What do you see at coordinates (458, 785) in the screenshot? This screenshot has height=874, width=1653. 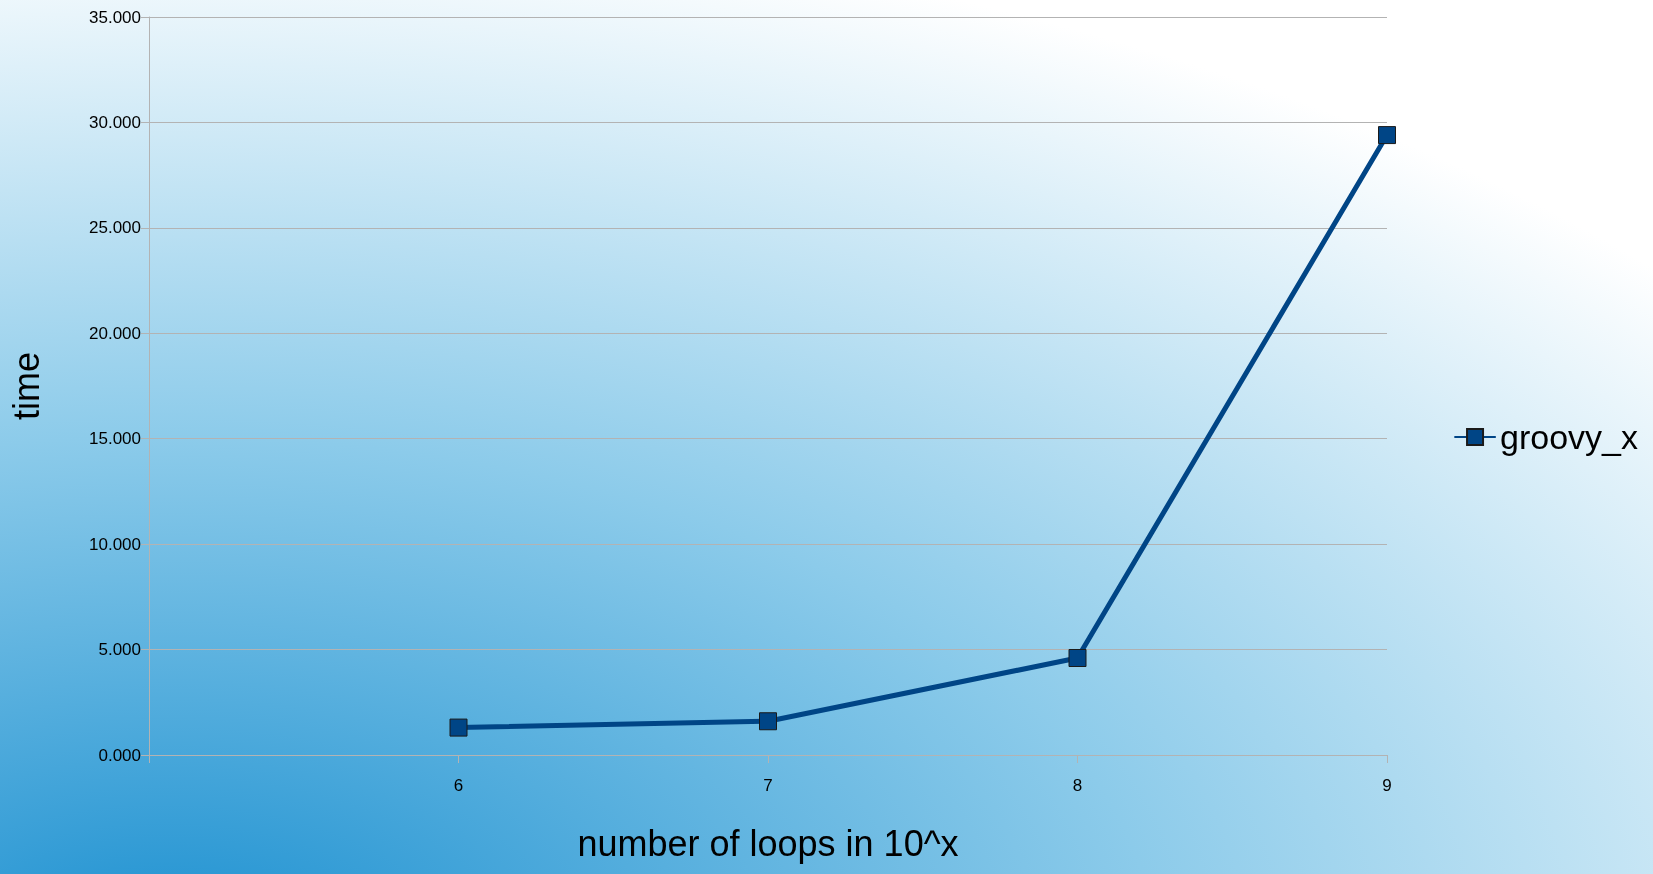 I see `x-tick-label: 6` at bounding box center [458, 785].